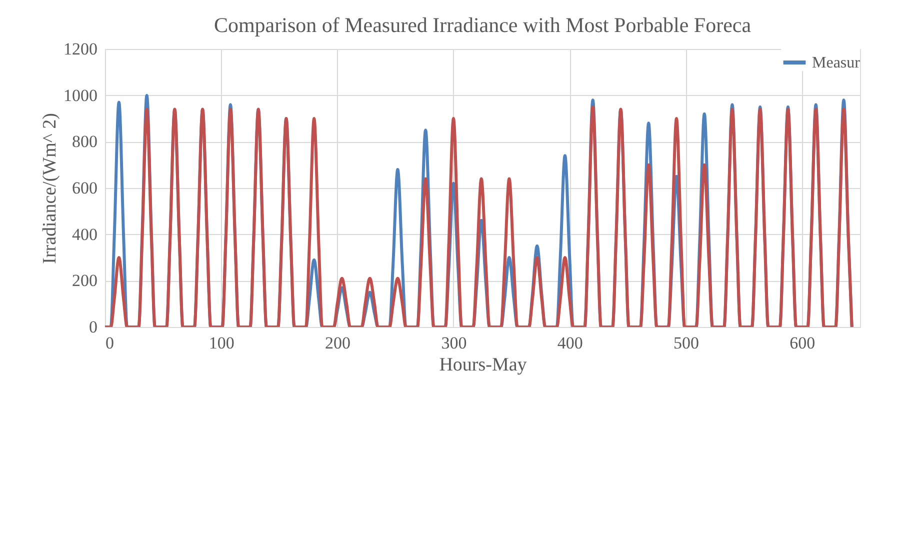 The width and height of the screenshot is (913, 539). What do you see at coordinates (50, 188) in the screenshot?
I see `y-axis-title: Irradiance/(Wm^ 2)` at bounding box center [50, 188].